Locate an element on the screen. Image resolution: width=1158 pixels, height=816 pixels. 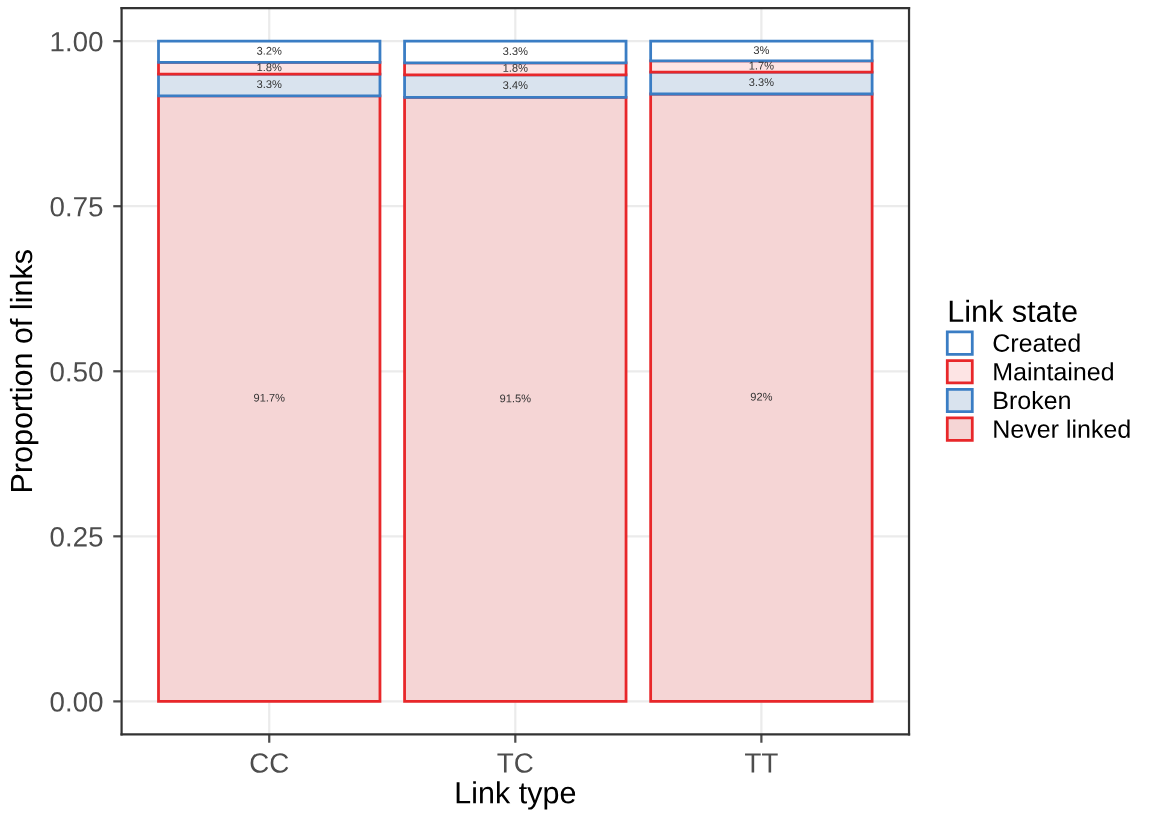
x-tick-label: TC is located at coordinates (515, 763).